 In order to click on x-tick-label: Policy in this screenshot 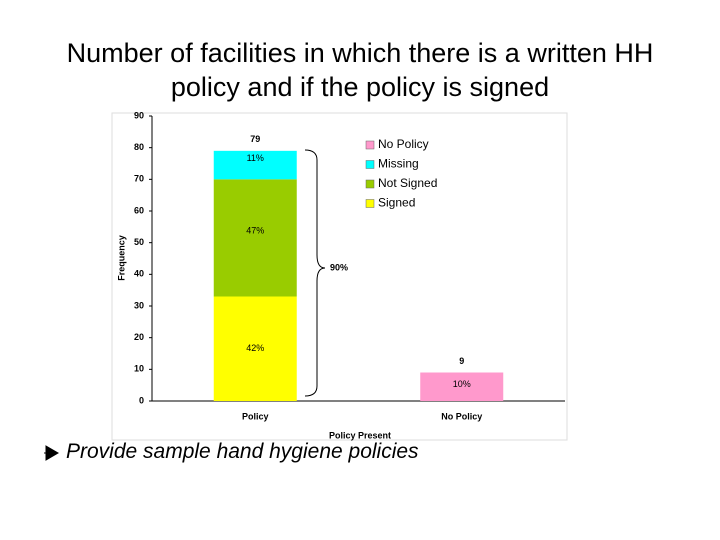, I will do `click(255, 416)`.